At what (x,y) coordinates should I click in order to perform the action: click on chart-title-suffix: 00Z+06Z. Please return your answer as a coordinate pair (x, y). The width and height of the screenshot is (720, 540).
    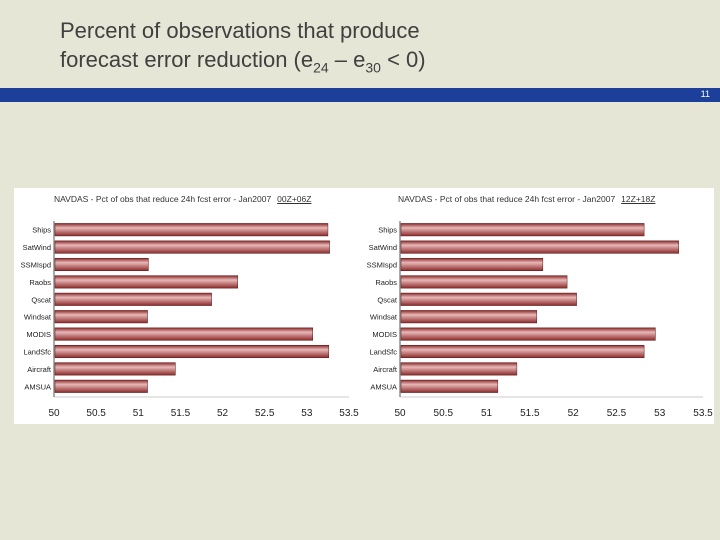
    Looking at the image, I should click on (294, 199).